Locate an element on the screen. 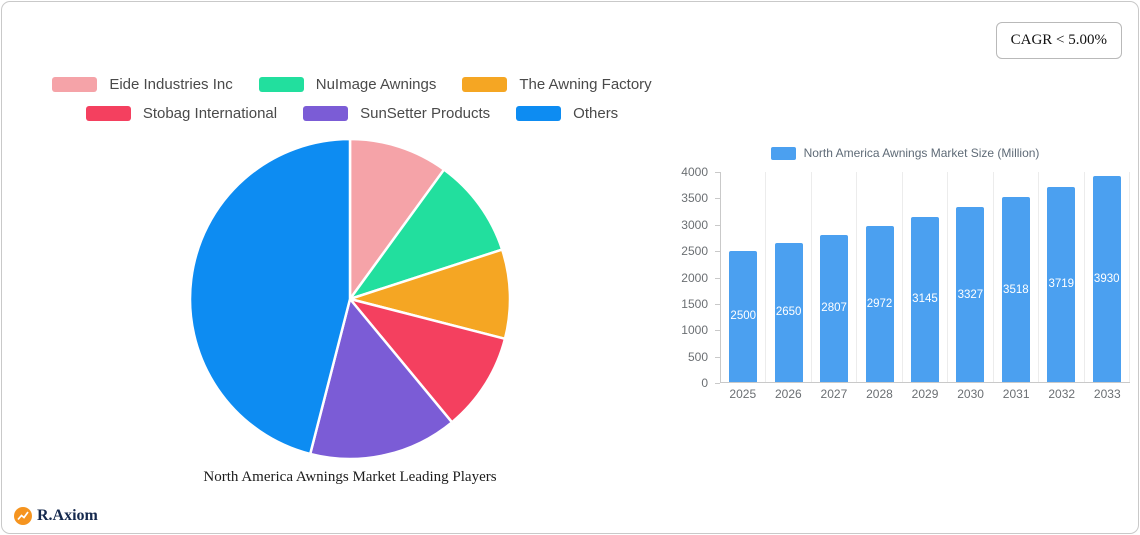 This screenshot has width=1140, height=535. legend-label: NuImage Awnings is located at coordinates (376, 84).